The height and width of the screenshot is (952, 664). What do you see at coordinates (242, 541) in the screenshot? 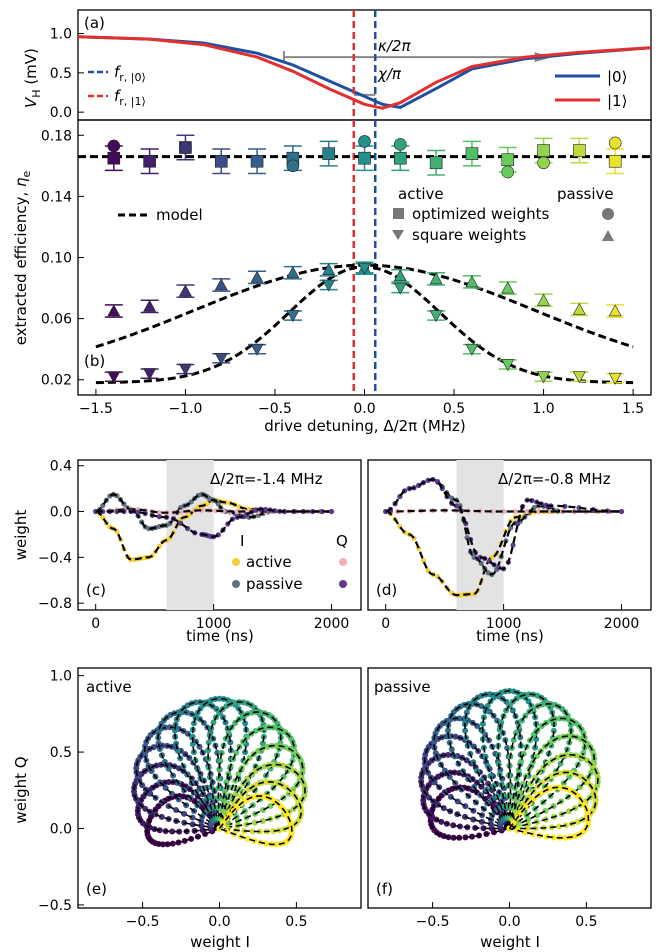
I see `legend-I-label: I` at bounding box center [242, 541].